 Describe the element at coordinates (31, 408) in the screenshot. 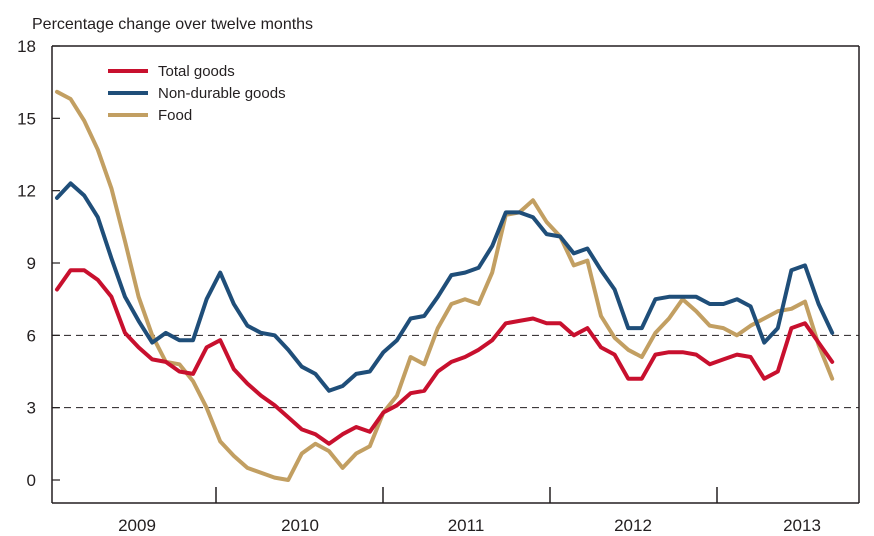

I see `y-tick-label: 3` at that location.